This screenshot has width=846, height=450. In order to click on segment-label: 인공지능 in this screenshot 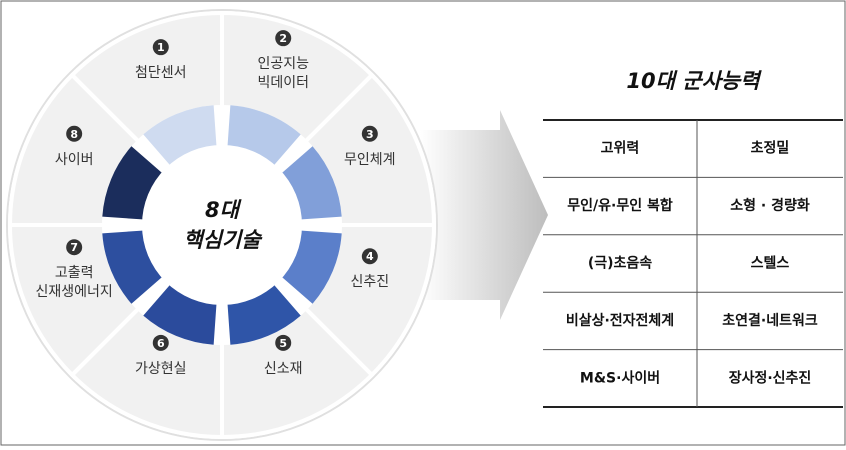, I will do `click(283, 64)`.